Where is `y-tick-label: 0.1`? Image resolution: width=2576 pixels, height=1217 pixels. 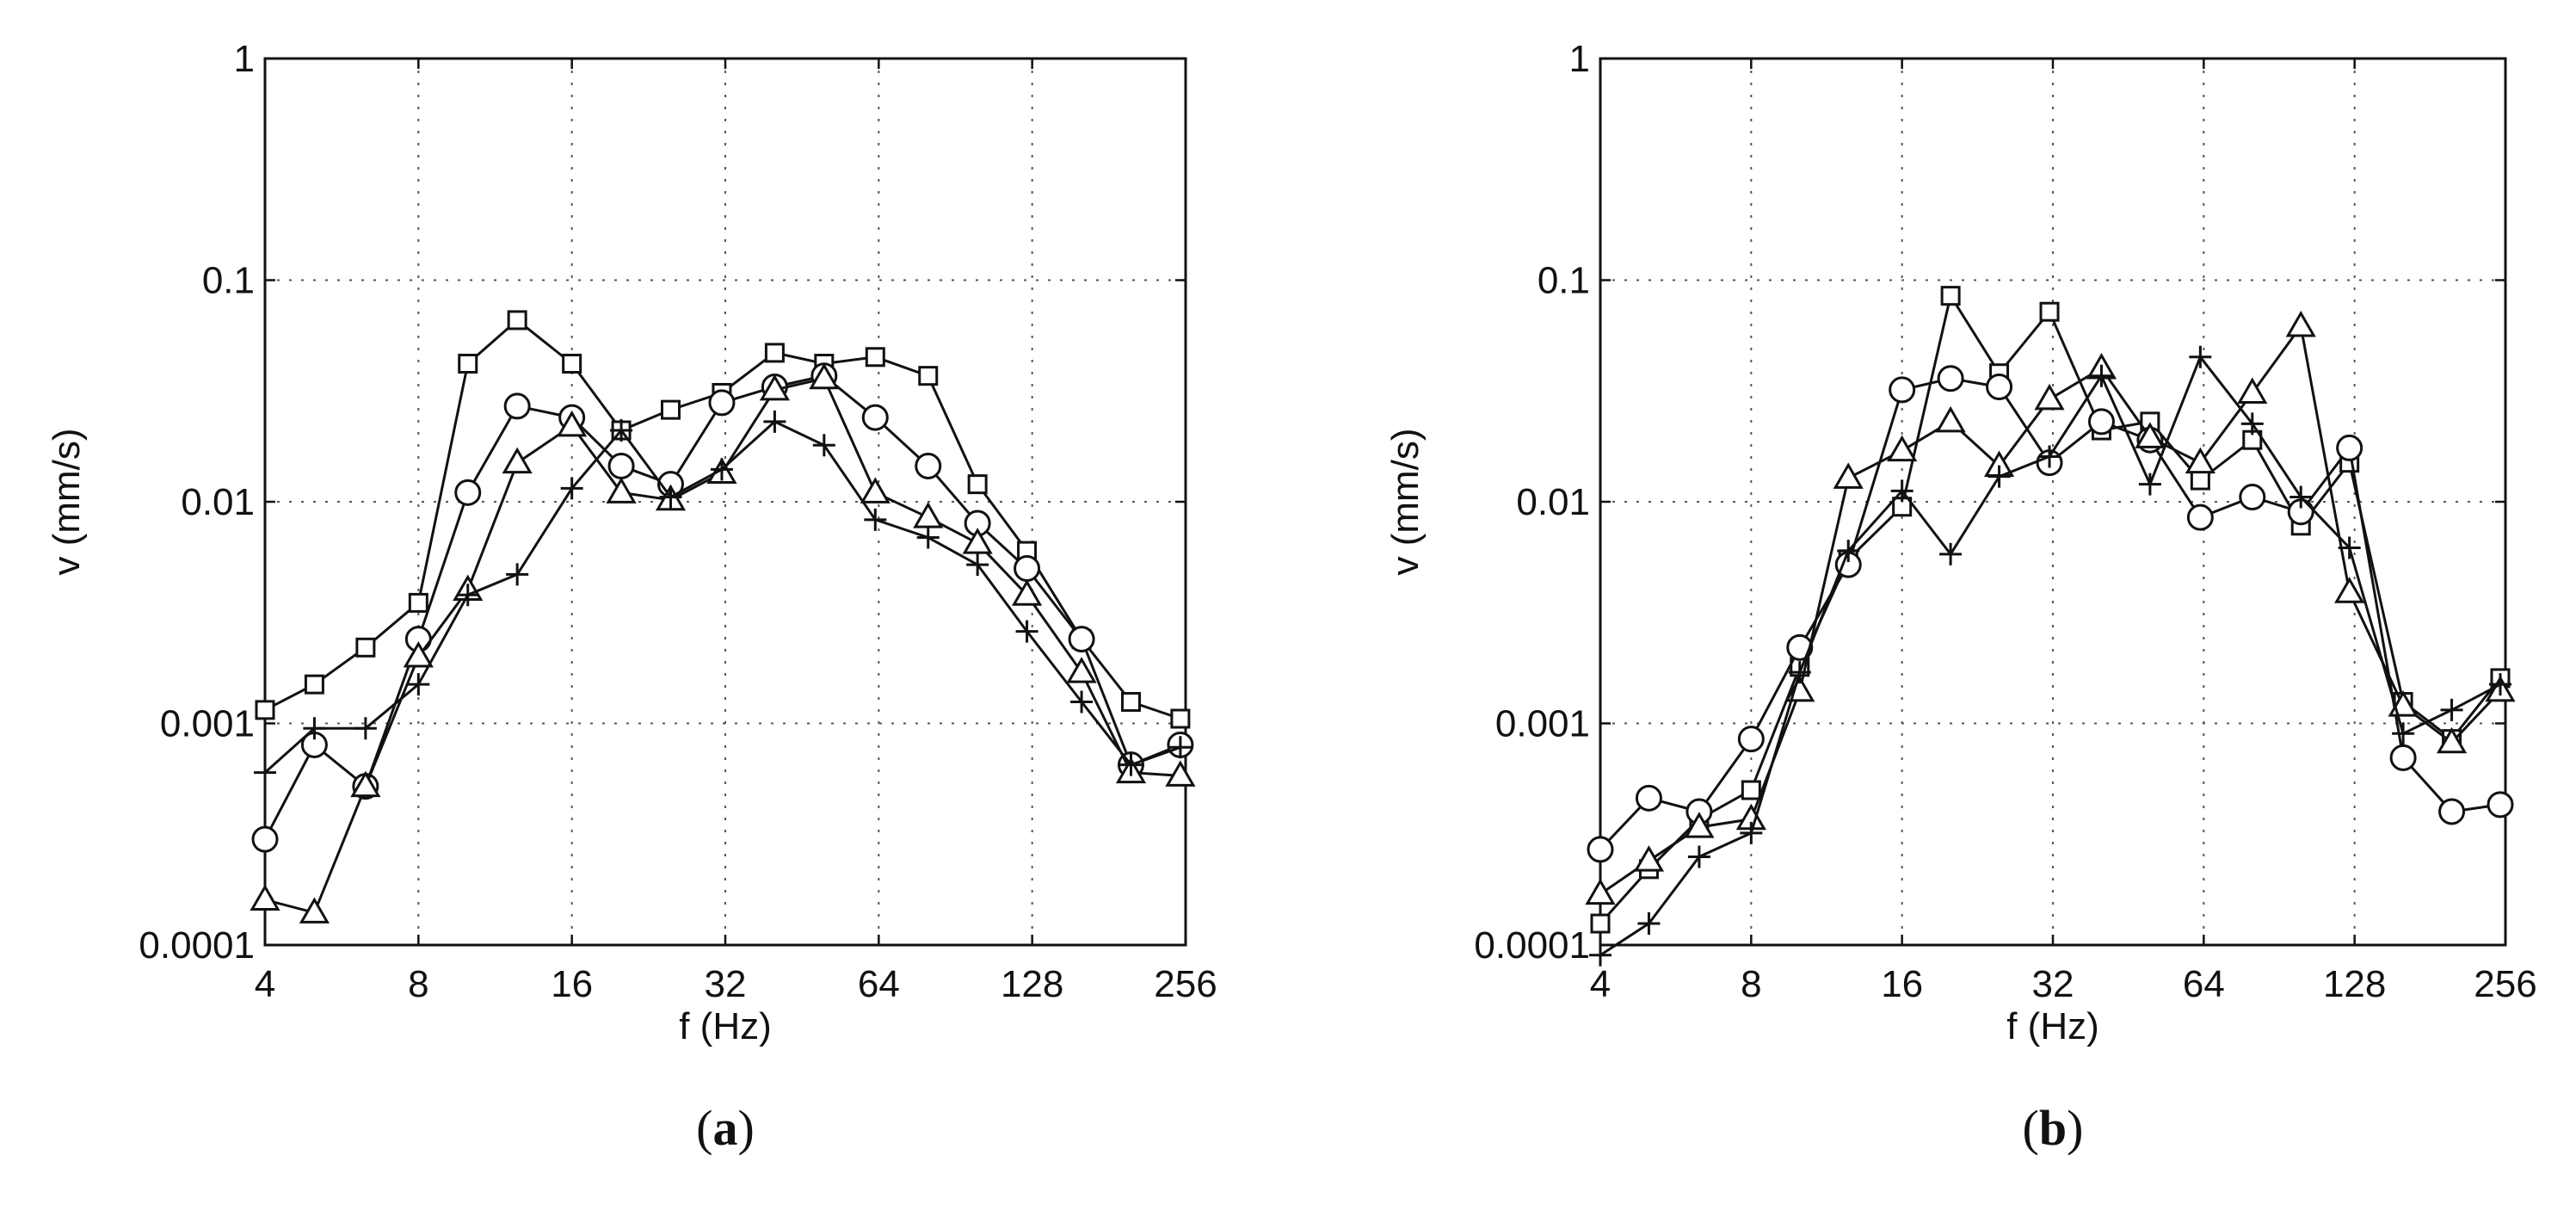 y-tick-label: 0.1 is located at coordinates (1564, 281).